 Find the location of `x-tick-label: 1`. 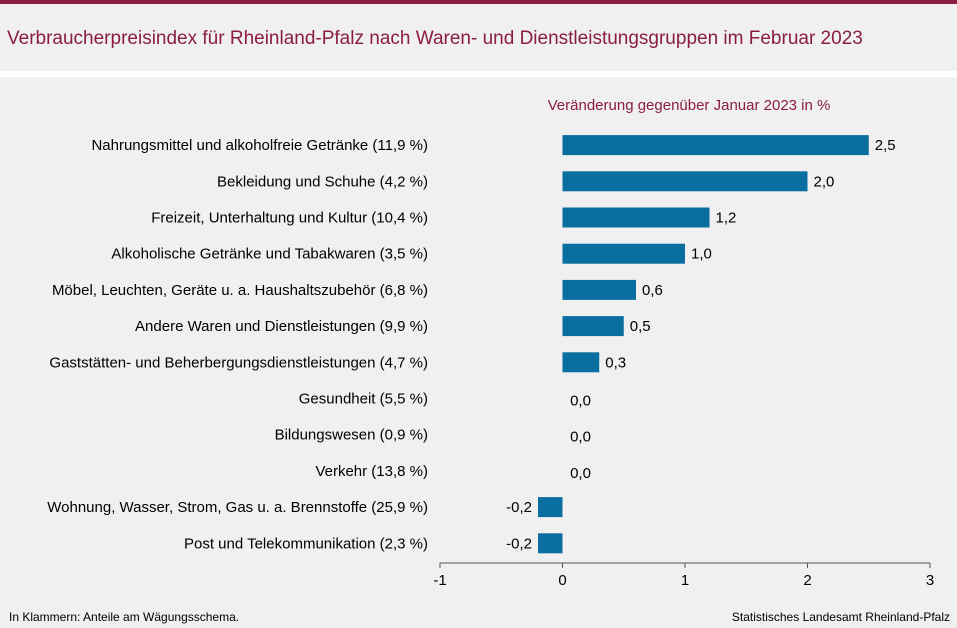

x-tick-label: 1 is located at coordinates (685, 580).